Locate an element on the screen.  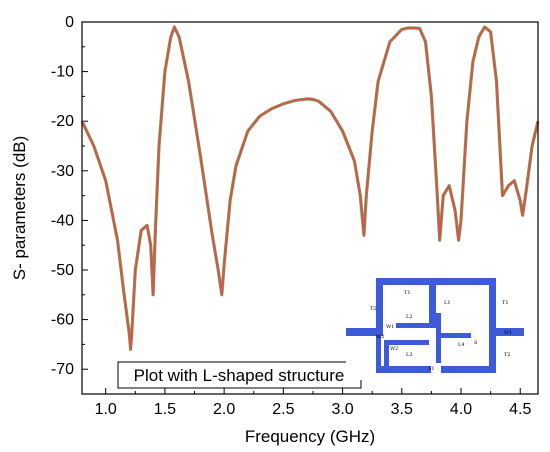
inset-label-t2-left: T2 is located at coordinates (373, 309).